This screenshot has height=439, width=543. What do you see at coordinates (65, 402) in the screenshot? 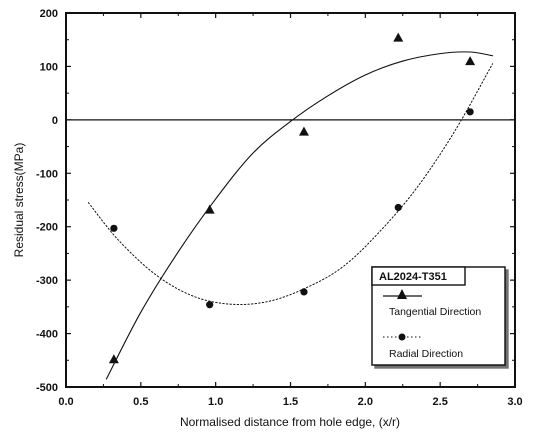
I see `x-tick-label: 0.0` at bounding box center [65, 402].